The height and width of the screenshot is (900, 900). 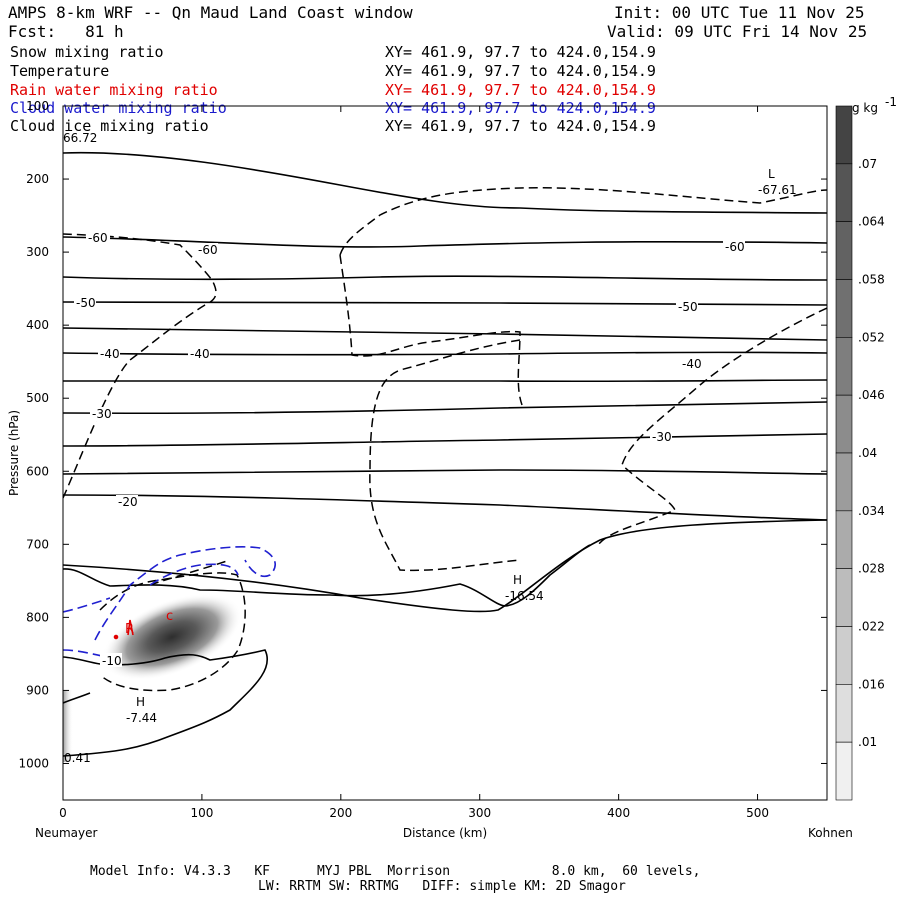 I want to click on field-xy-temperature: XY= 461.9, 97.7 to 424.0,154.9, so click(x=520, y=71).